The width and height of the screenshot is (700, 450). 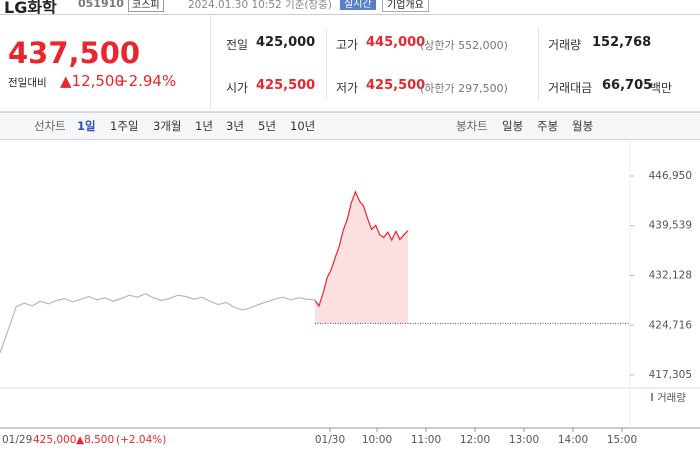 What do you see at coordinates (670, 226) in the screenshot?
I see `y-tick-label: 439,539` at bounding box center [670, 226].